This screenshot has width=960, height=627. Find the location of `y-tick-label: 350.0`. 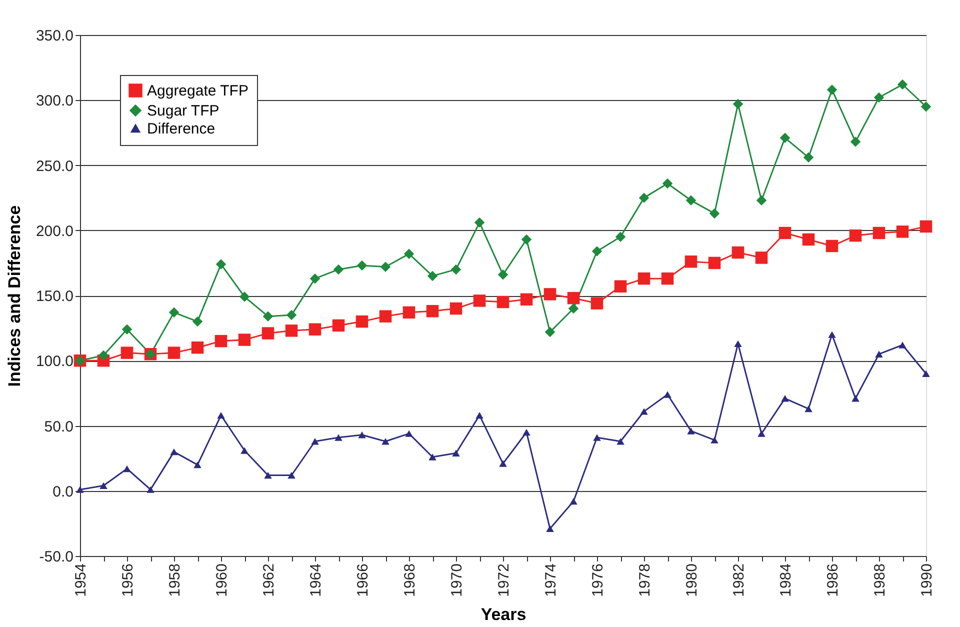

y-tick-label: 350.0 is located at coordinates (55, 36).